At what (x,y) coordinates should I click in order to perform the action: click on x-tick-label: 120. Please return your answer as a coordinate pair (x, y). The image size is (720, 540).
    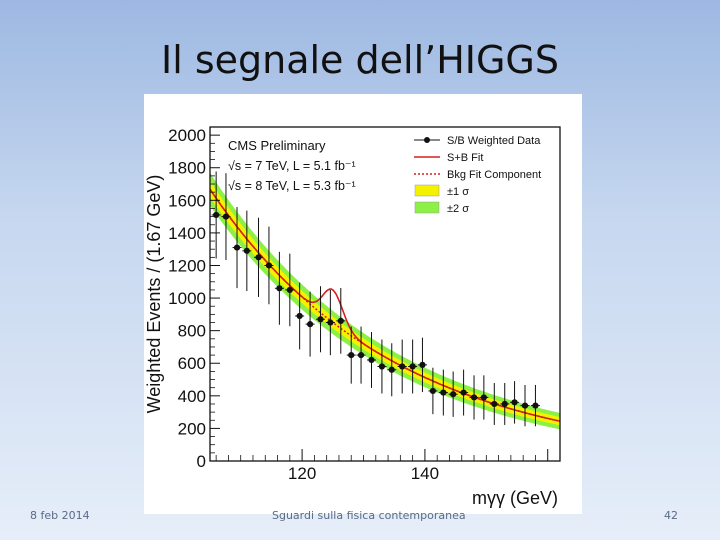
    Looking at the image, I should click on (302, 473).